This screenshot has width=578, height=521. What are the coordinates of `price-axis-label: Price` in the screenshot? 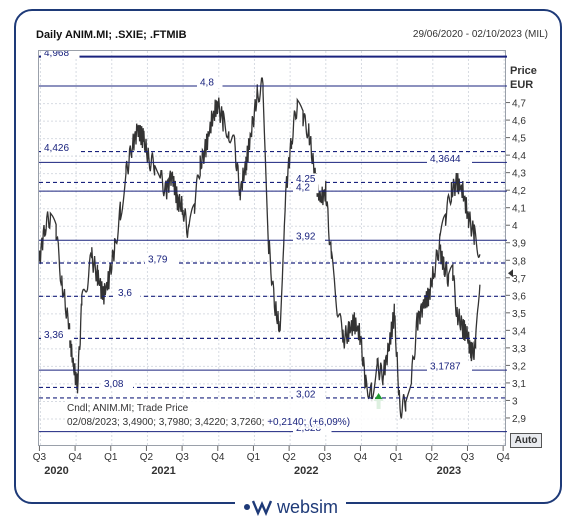 It's located at (523, 71).